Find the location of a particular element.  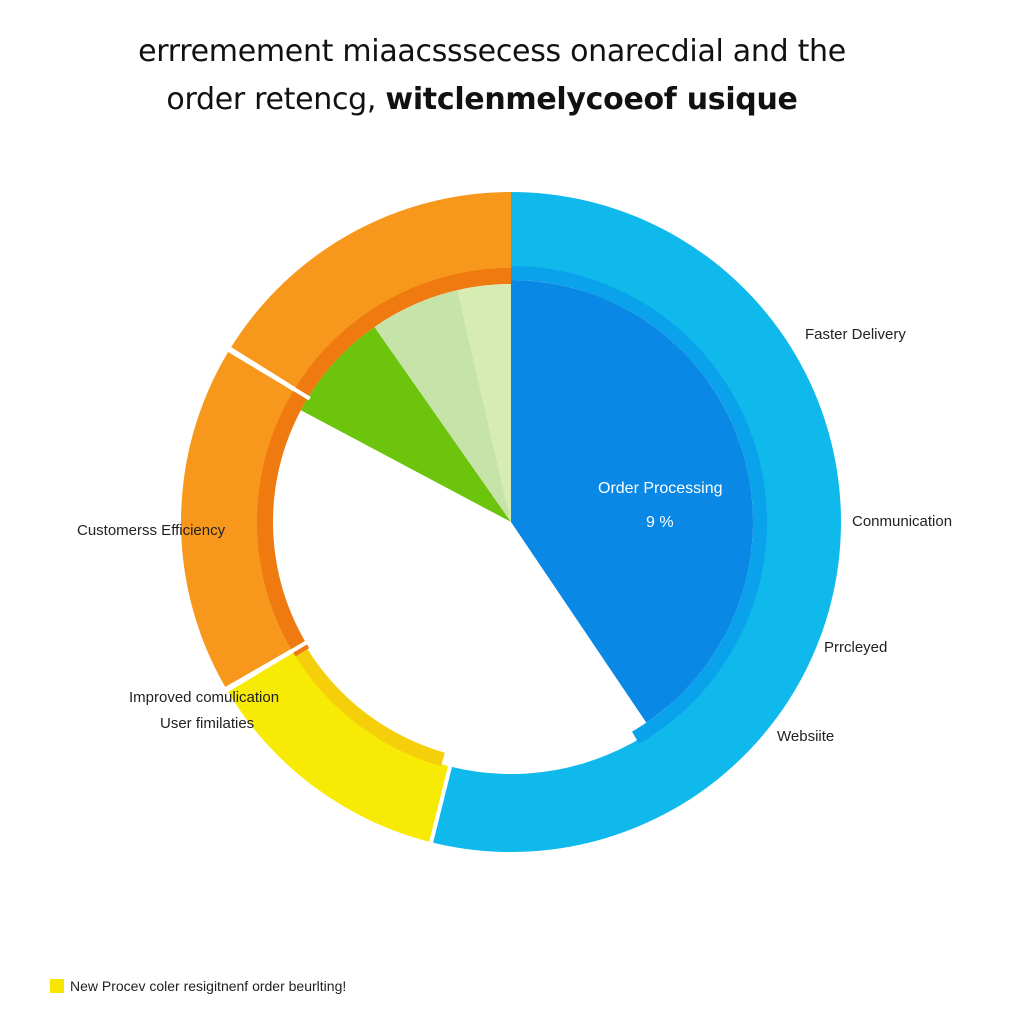

ring-separators is located at coordinates (339, 596).